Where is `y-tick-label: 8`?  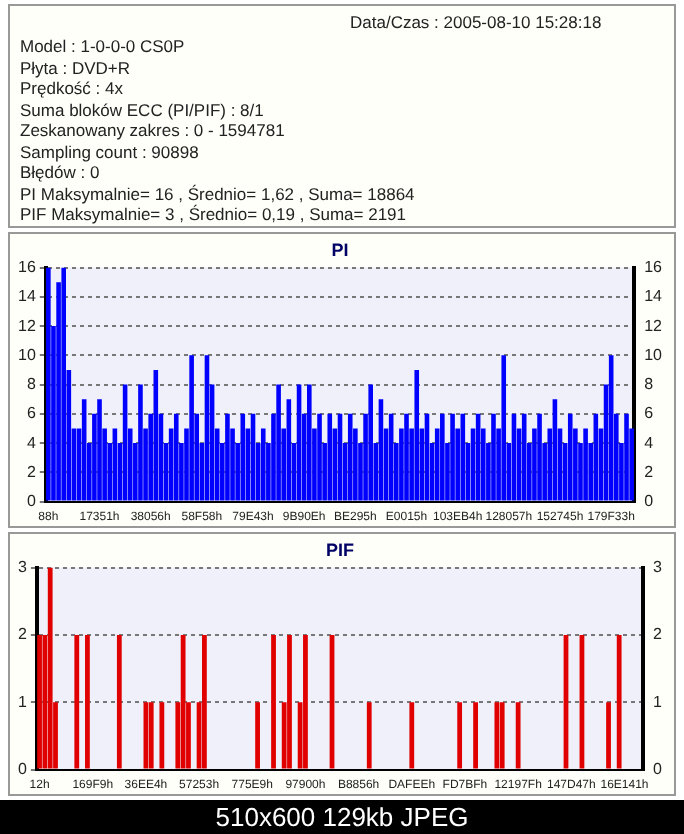 y-tick-label: 8 is located at coordinates (31, 384).